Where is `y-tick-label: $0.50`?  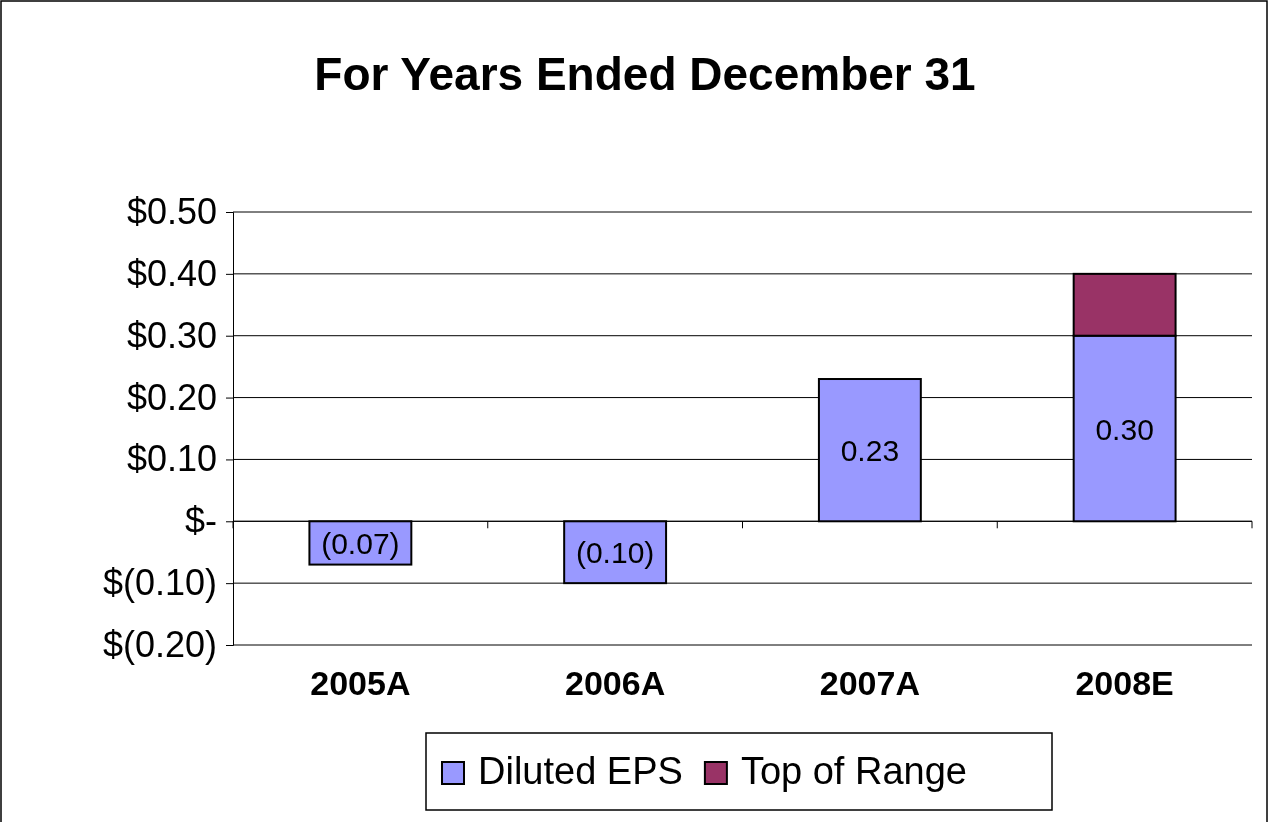 y-tick-label: $0.50 is located at coordinates (171, 212).